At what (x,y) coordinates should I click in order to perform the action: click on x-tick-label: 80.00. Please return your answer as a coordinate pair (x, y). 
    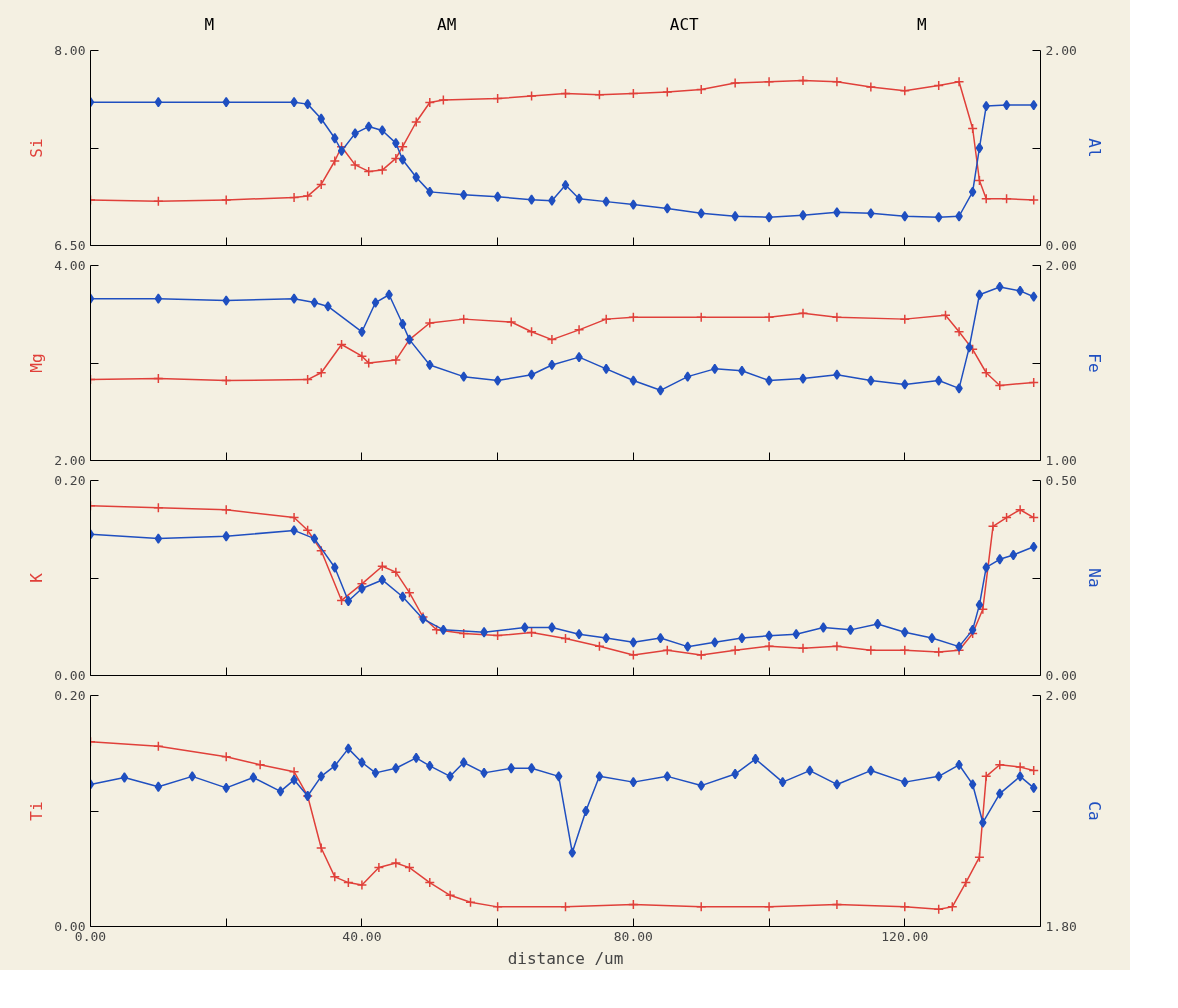
    Looking at the image, I should click on (633, 936).